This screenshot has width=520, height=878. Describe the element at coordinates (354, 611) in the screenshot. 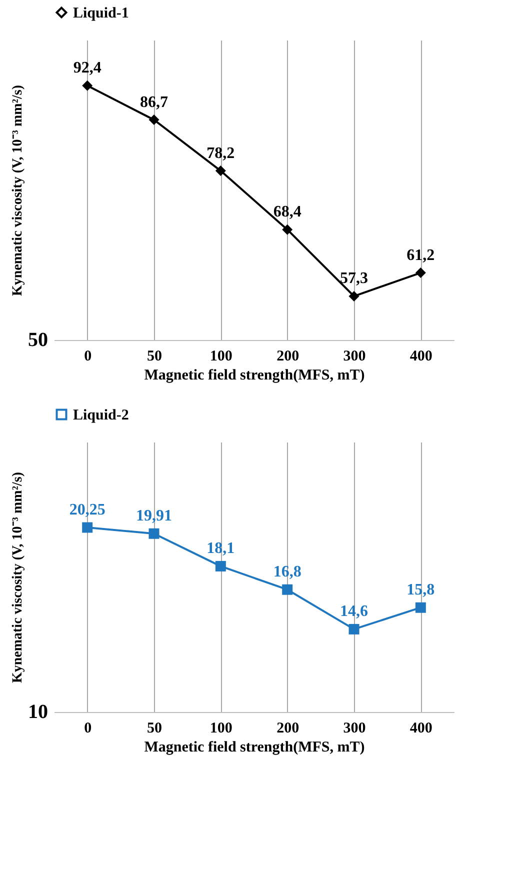

I see `data-label: 14,6` at that location.